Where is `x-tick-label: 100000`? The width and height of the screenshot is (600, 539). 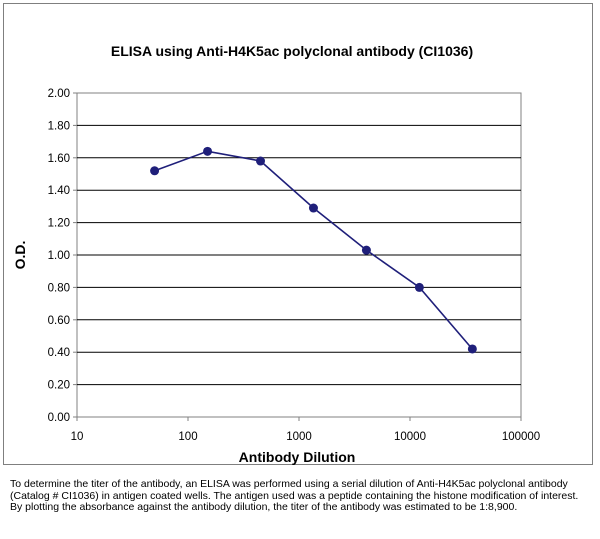
x-tick-label: 100000 is located at coordinates (521, 437).